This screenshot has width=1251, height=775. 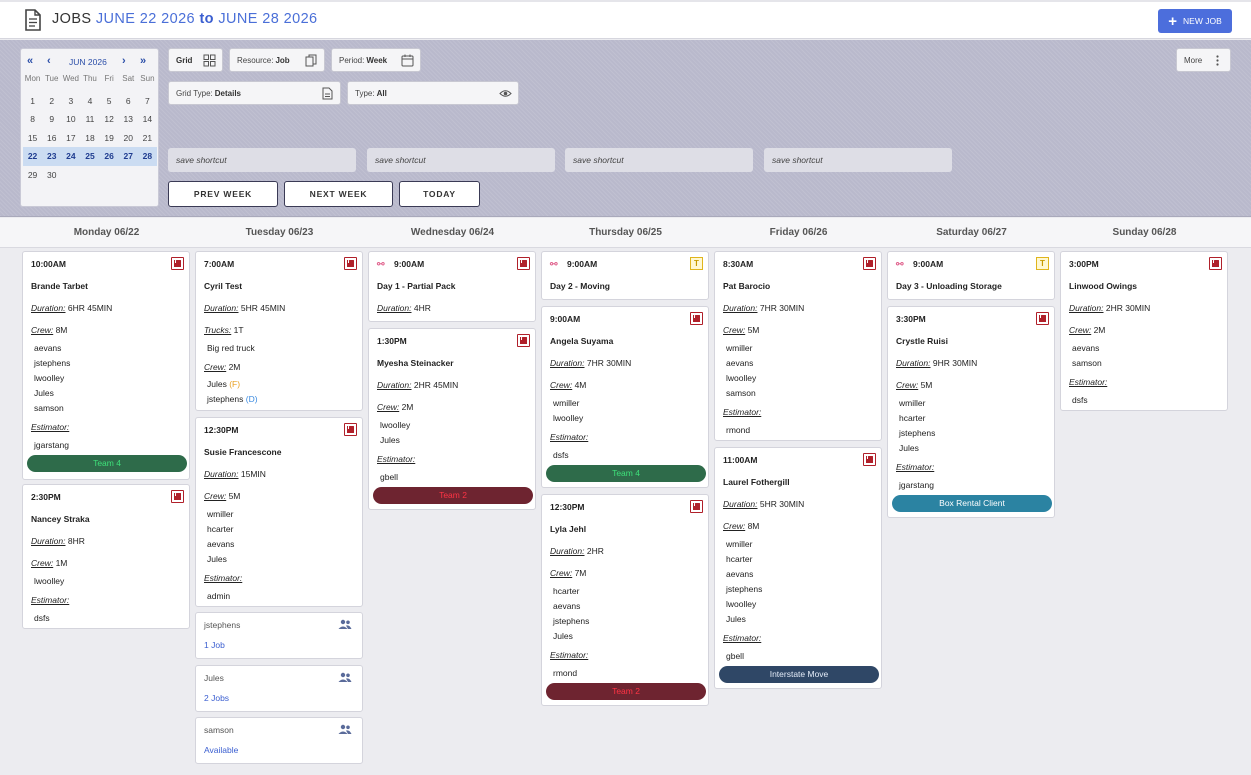 I want to click on job-name: Day 2 - Moving, so click(x=580, y=286).